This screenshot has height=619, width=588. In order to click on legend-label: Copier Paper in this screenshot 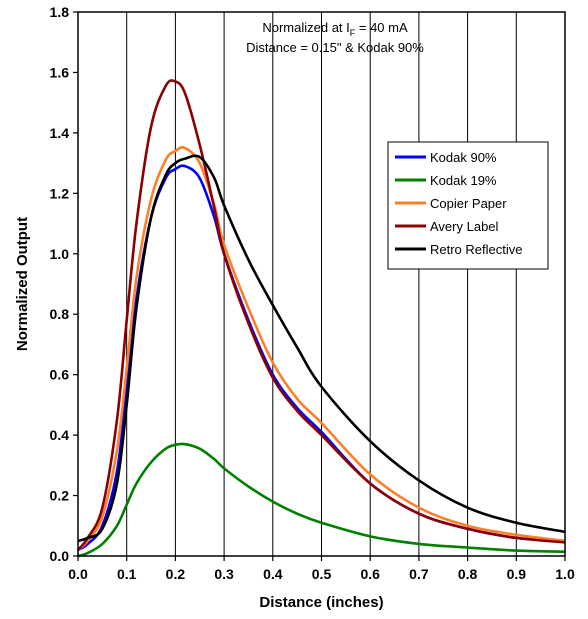, I will do `click(468, 203)`.